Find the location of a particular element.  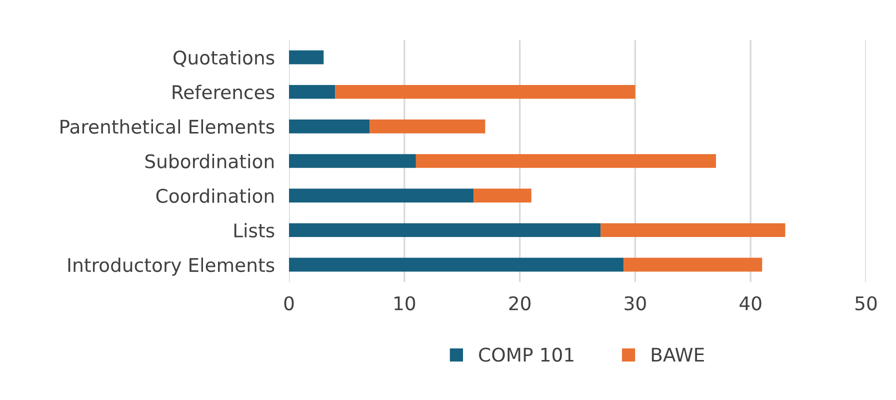

y-tick-label: Lists is located at coordinates (254, 230).